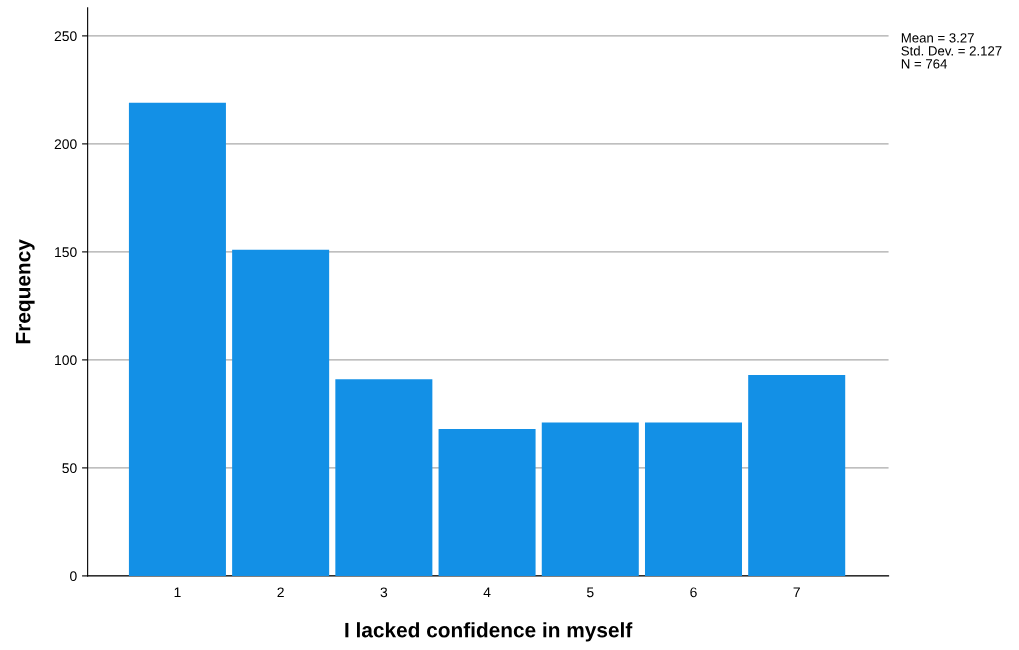 The image size is (1019, 650). Describe the element at coordinates (66, 252) in the screenshot. I see `y-tick-label: 150` at that location.